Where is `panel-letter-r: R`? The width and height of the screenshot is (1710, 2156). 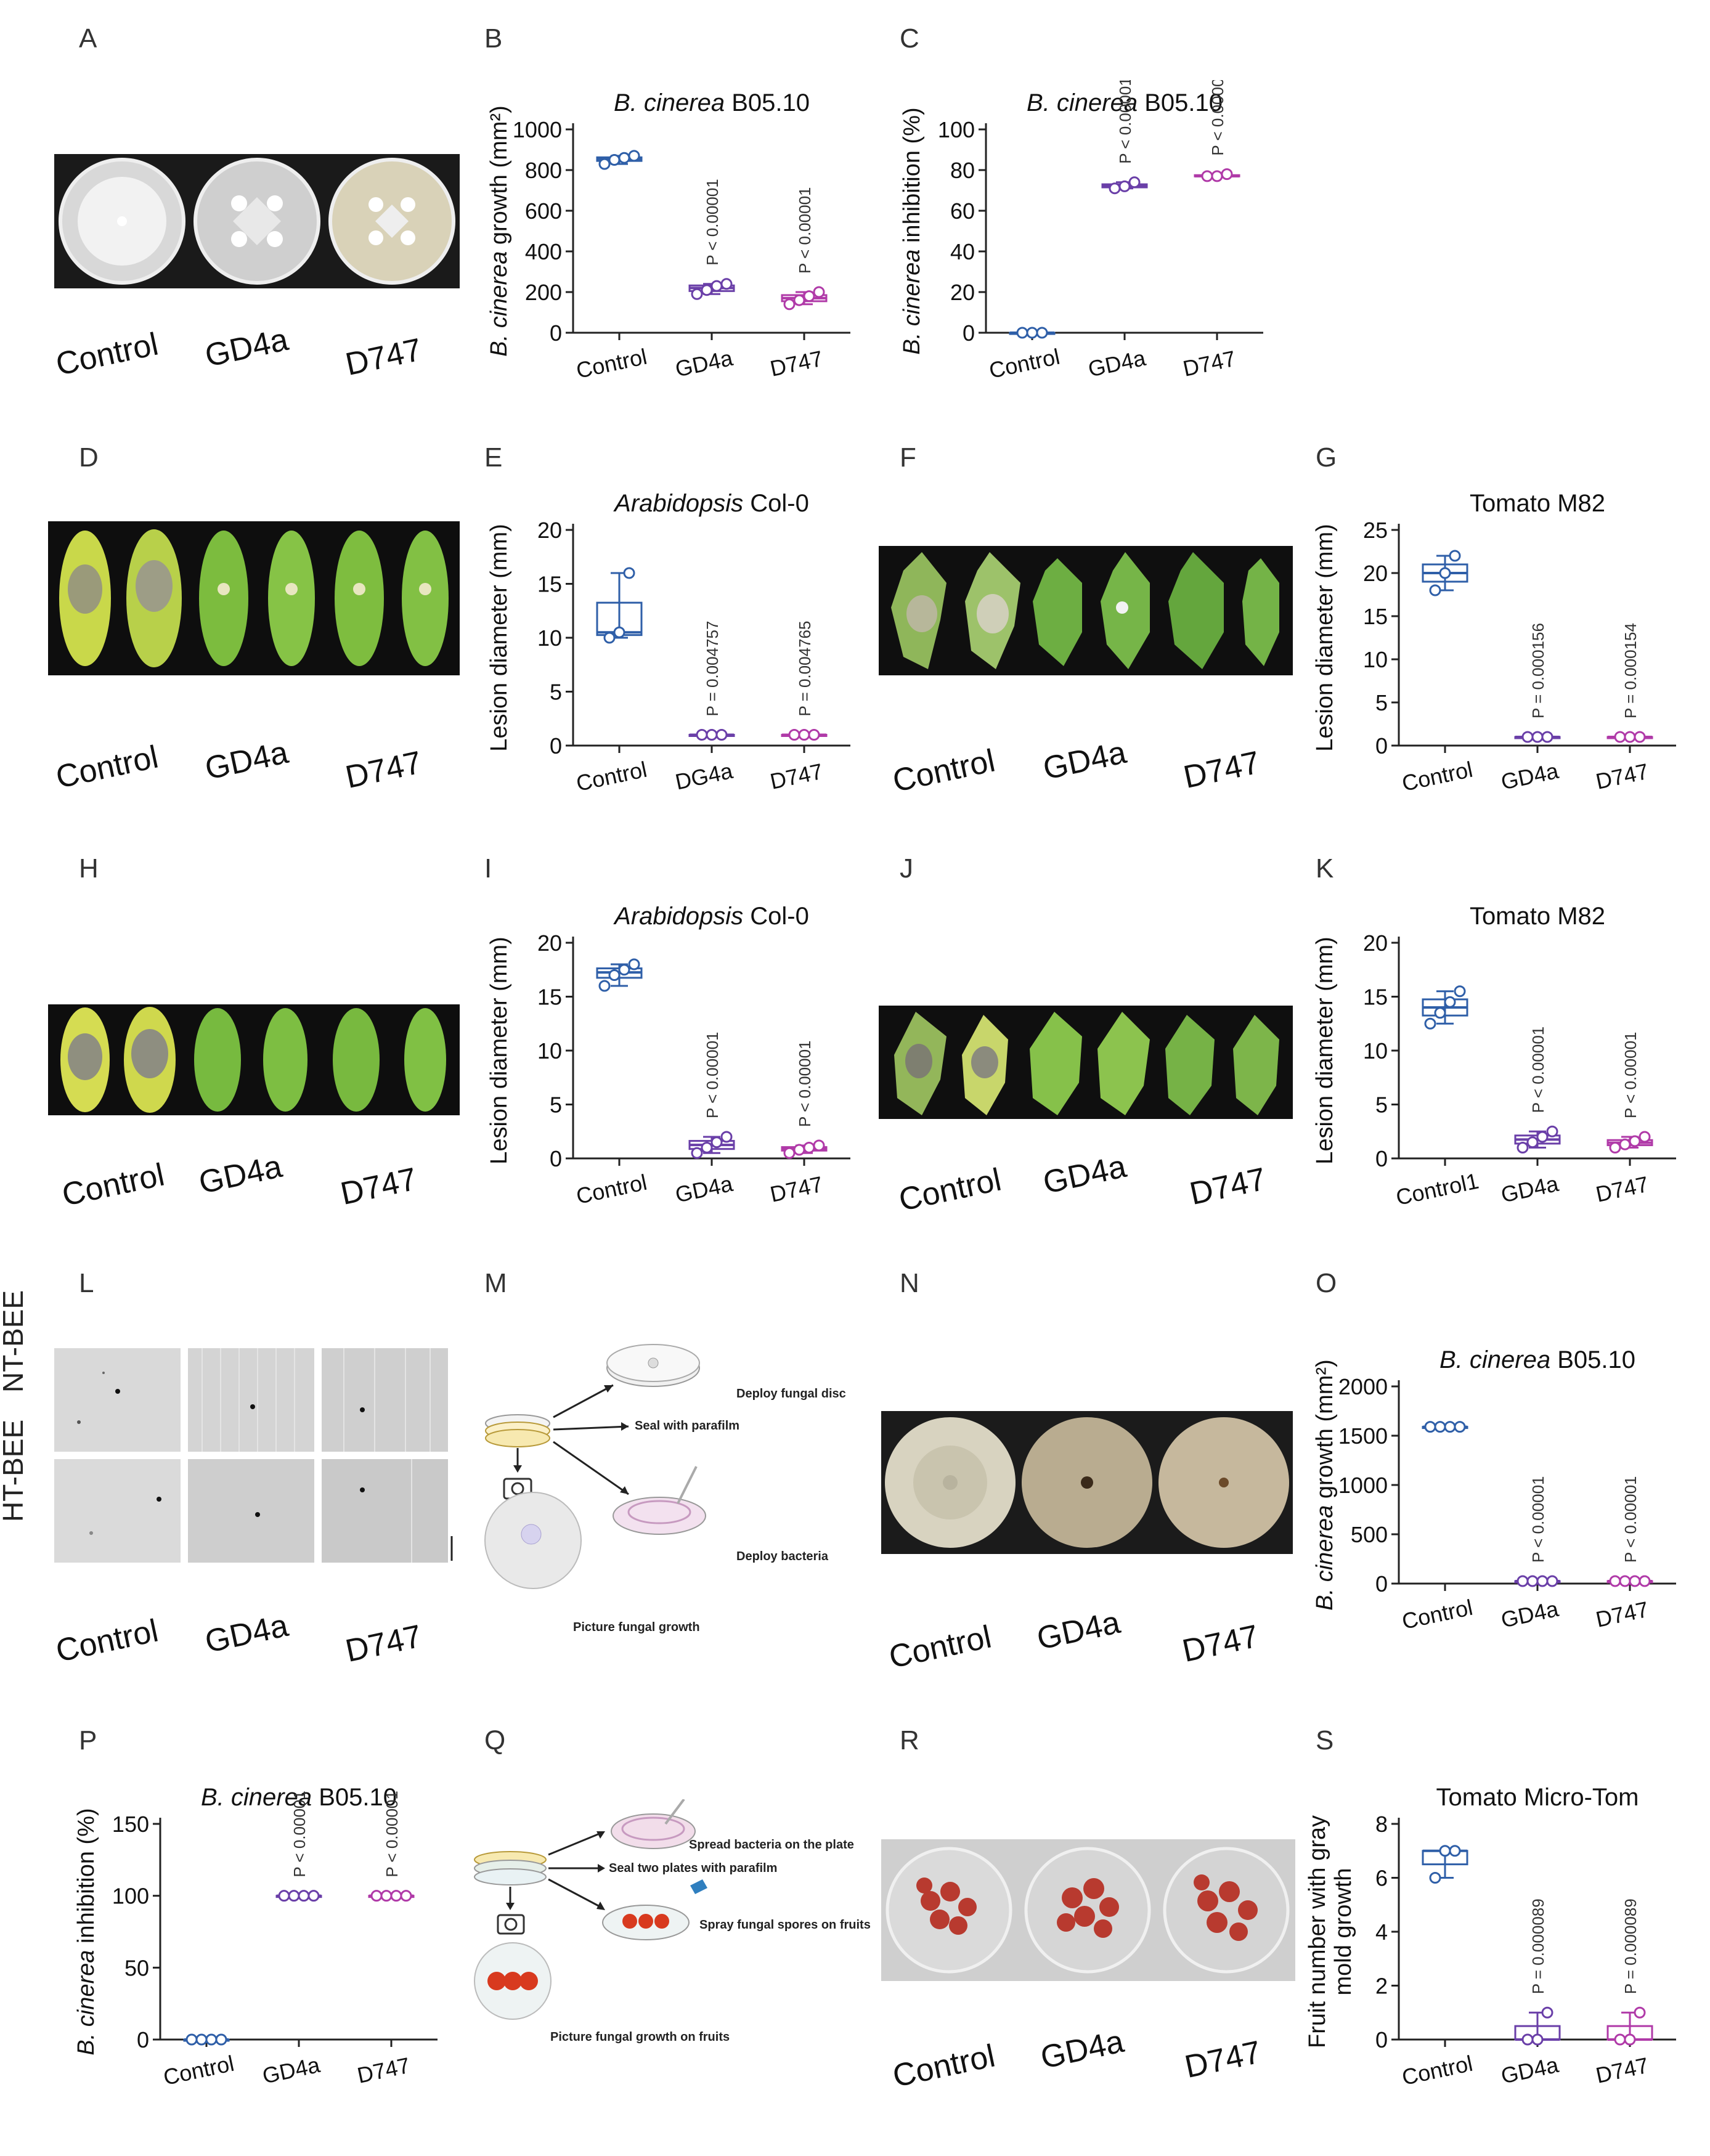 panel-letter-r: R is located at coordinates (909, 1740).